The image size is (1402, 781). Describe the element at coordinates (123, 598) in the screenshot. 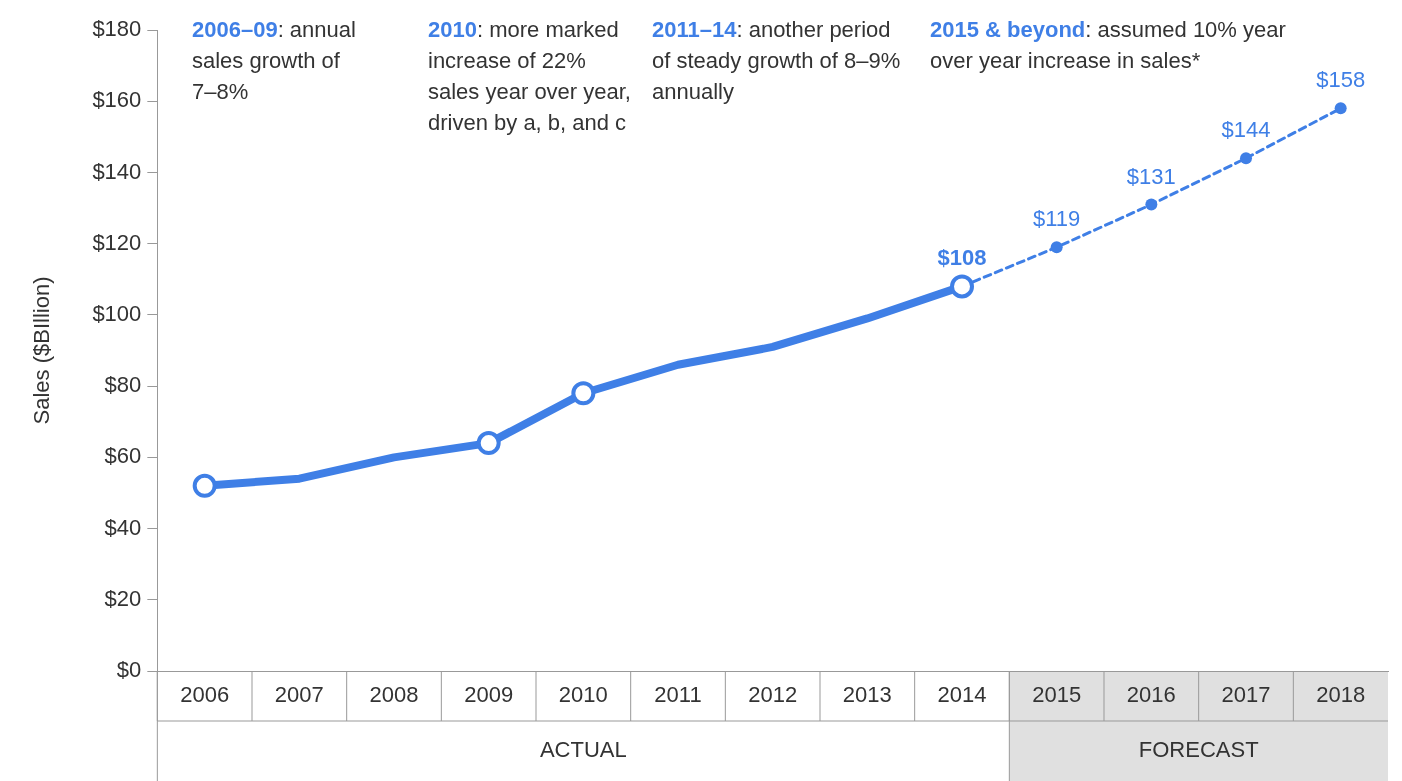

I see `y-tick-label: $20` at that location.